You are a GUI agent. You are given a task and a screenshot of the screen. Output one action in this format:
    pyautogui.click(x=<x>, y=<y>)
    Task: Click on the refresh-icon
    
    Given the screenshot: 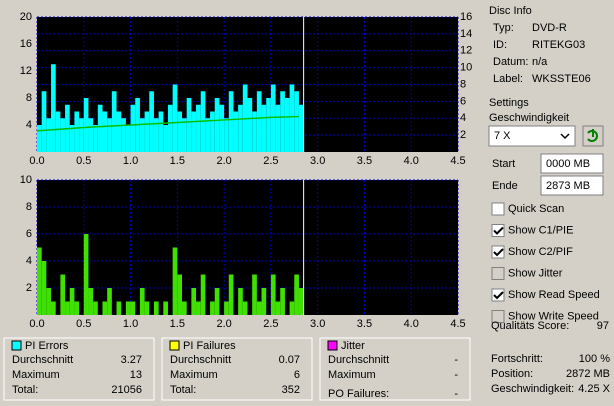 What is the action you would take?
    pyautogui.click(x=592, y=135)
    